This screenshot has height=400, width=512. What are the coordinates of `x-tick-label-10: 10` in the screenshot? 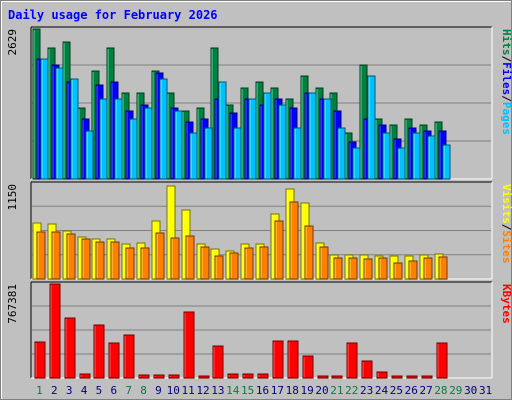 It's located at (173, 390).